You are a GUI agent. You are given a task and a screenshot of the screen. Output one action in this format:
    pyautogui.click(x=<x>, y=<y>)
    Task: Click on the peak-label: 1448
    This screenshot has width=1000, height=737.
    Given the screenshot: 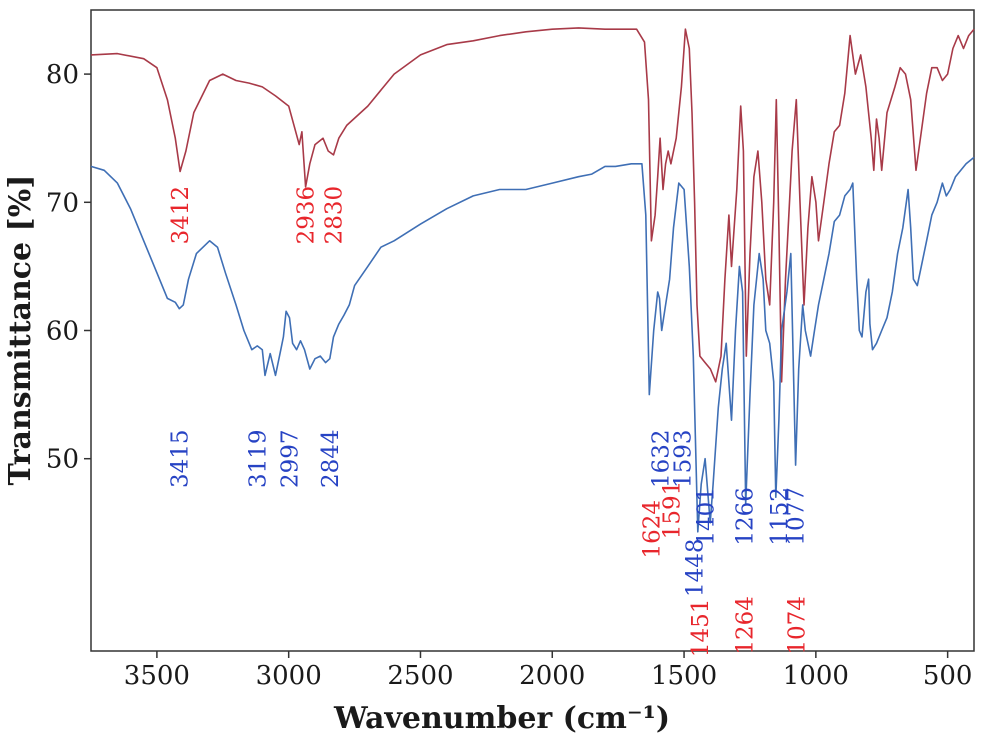 What is the action you would take?
    pyautogui.click(x=696, y=567)
    